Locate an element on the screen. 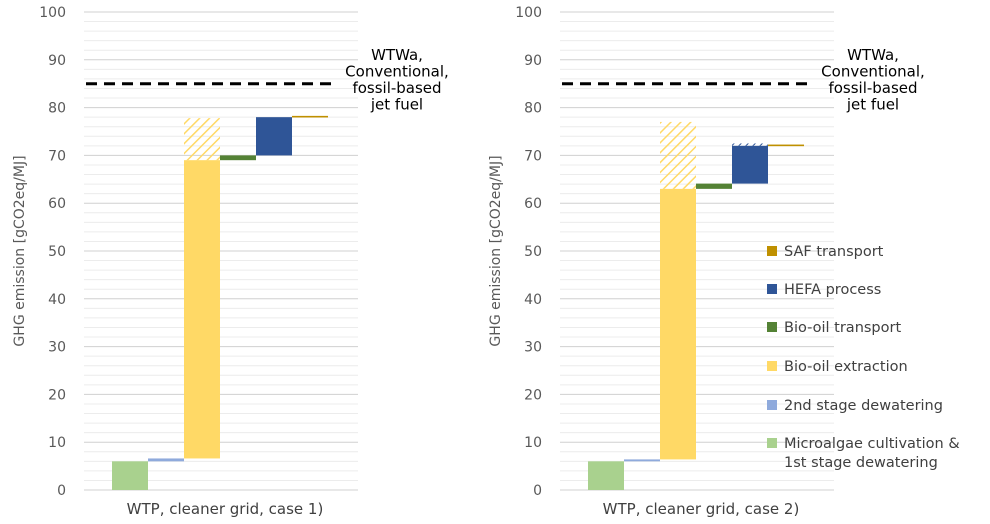  legend-item-biotrans: Bio-oil transport is located at coordinates (834, 328).